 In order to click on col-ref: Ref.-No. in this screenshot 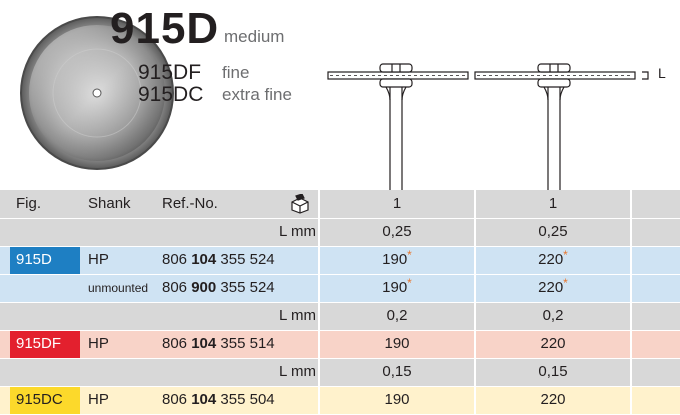, I will do `click(190, 203)`.